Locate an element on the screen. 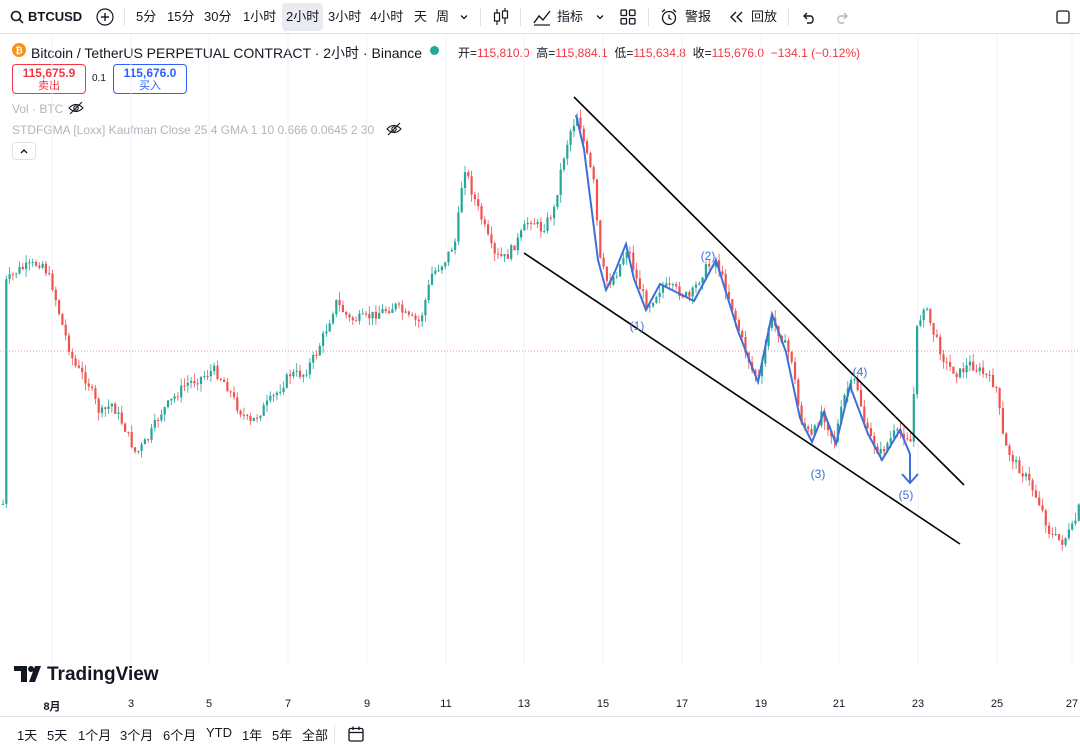 This screenshot has height=756, width=1080. volume-label: Vol · BTC is located at coordinates (38, 109).